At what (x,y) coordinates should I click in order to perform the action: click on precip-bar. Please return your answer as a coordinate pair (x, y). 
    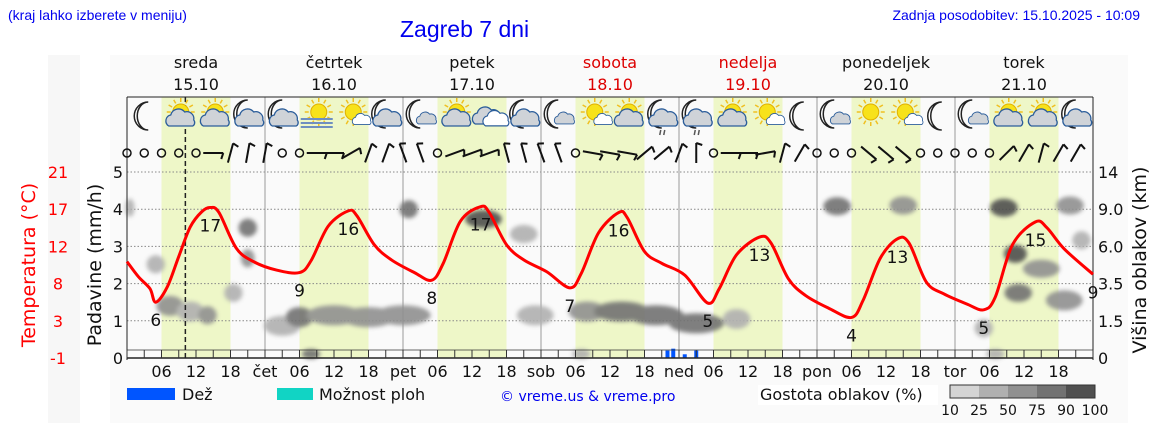
    Looking at the image, I should click on (684, 356).